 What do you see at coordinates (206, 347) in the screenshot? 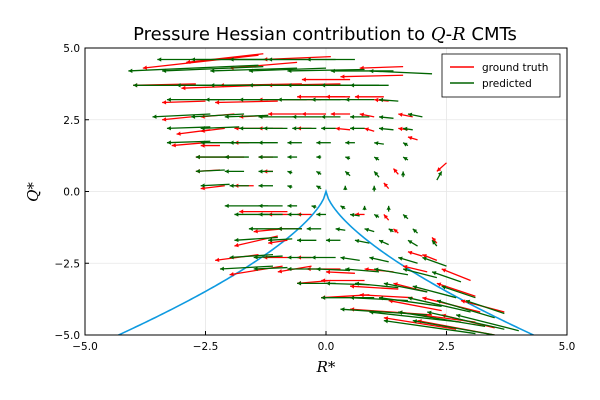
I see `x-tick-label: −2.5` at bounding box center [206, 347].